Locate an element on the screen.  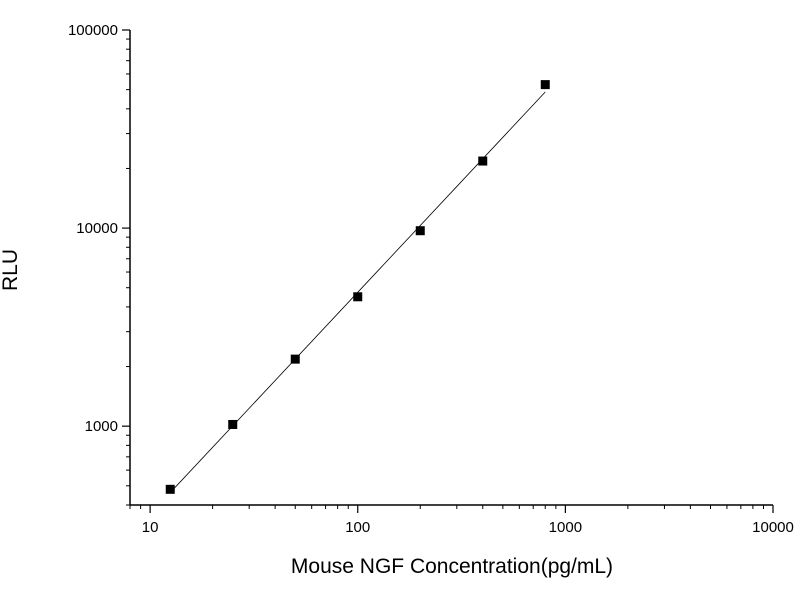
x-tick-label: 100 is located at coordinates (357, 527).